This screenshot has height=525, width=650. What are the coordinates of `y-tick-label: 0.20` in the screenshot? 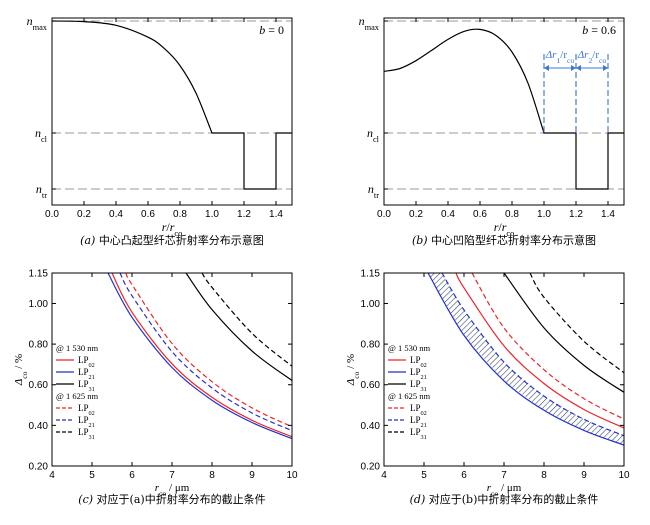 It's located at (39, 467).